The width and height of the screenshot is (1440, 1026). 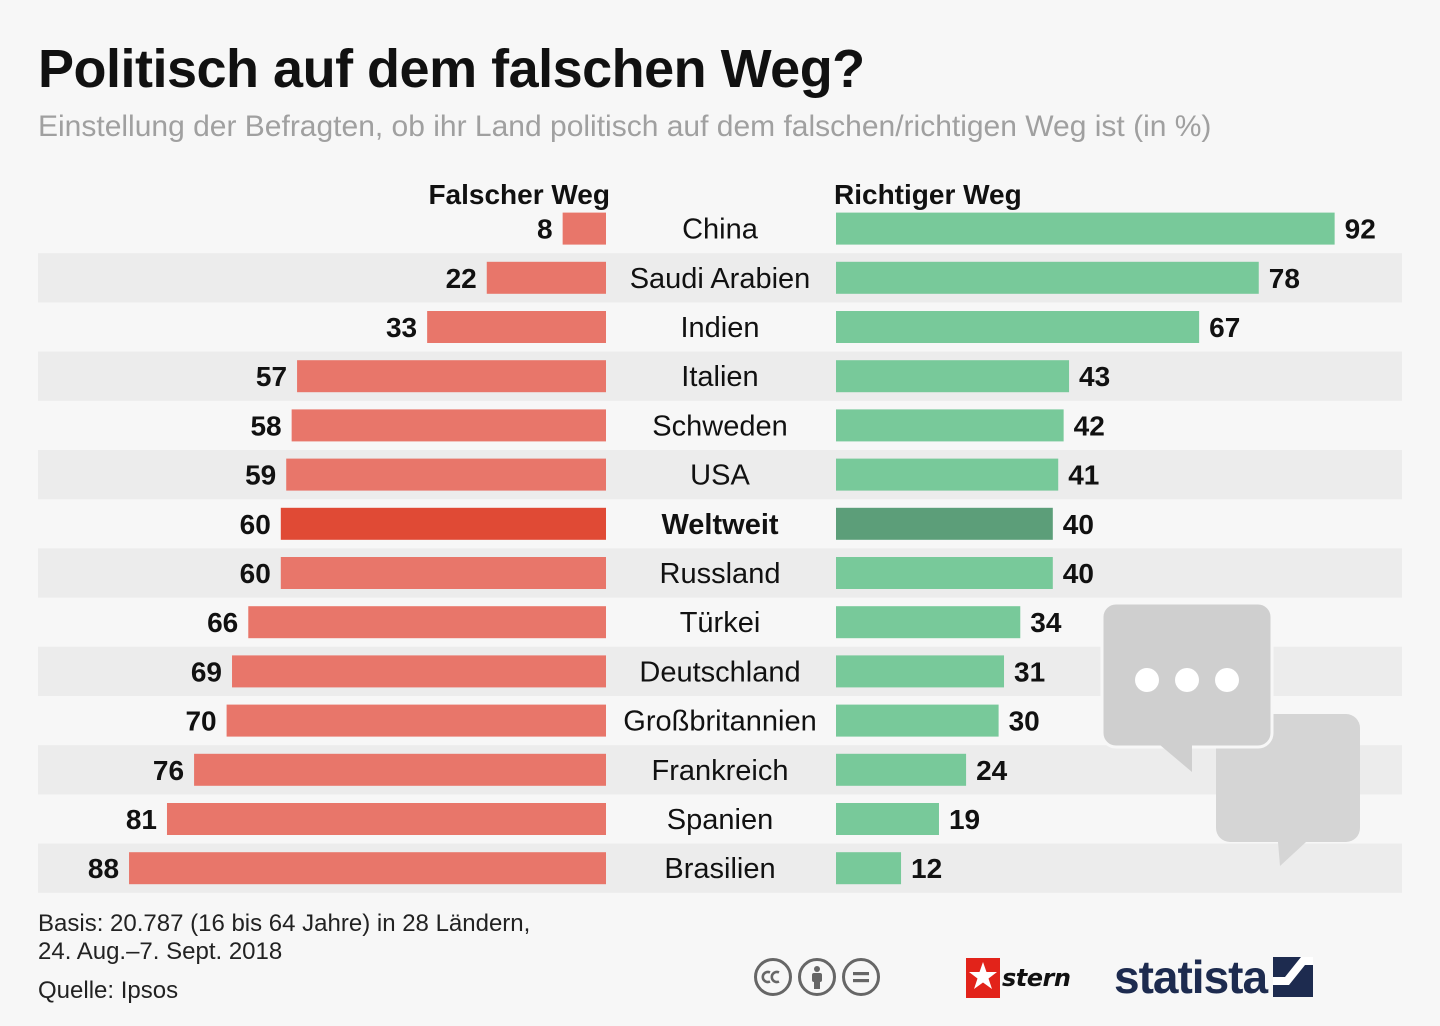 I want to click on bar-richtig-frankreich, so click(x=901, y=769).